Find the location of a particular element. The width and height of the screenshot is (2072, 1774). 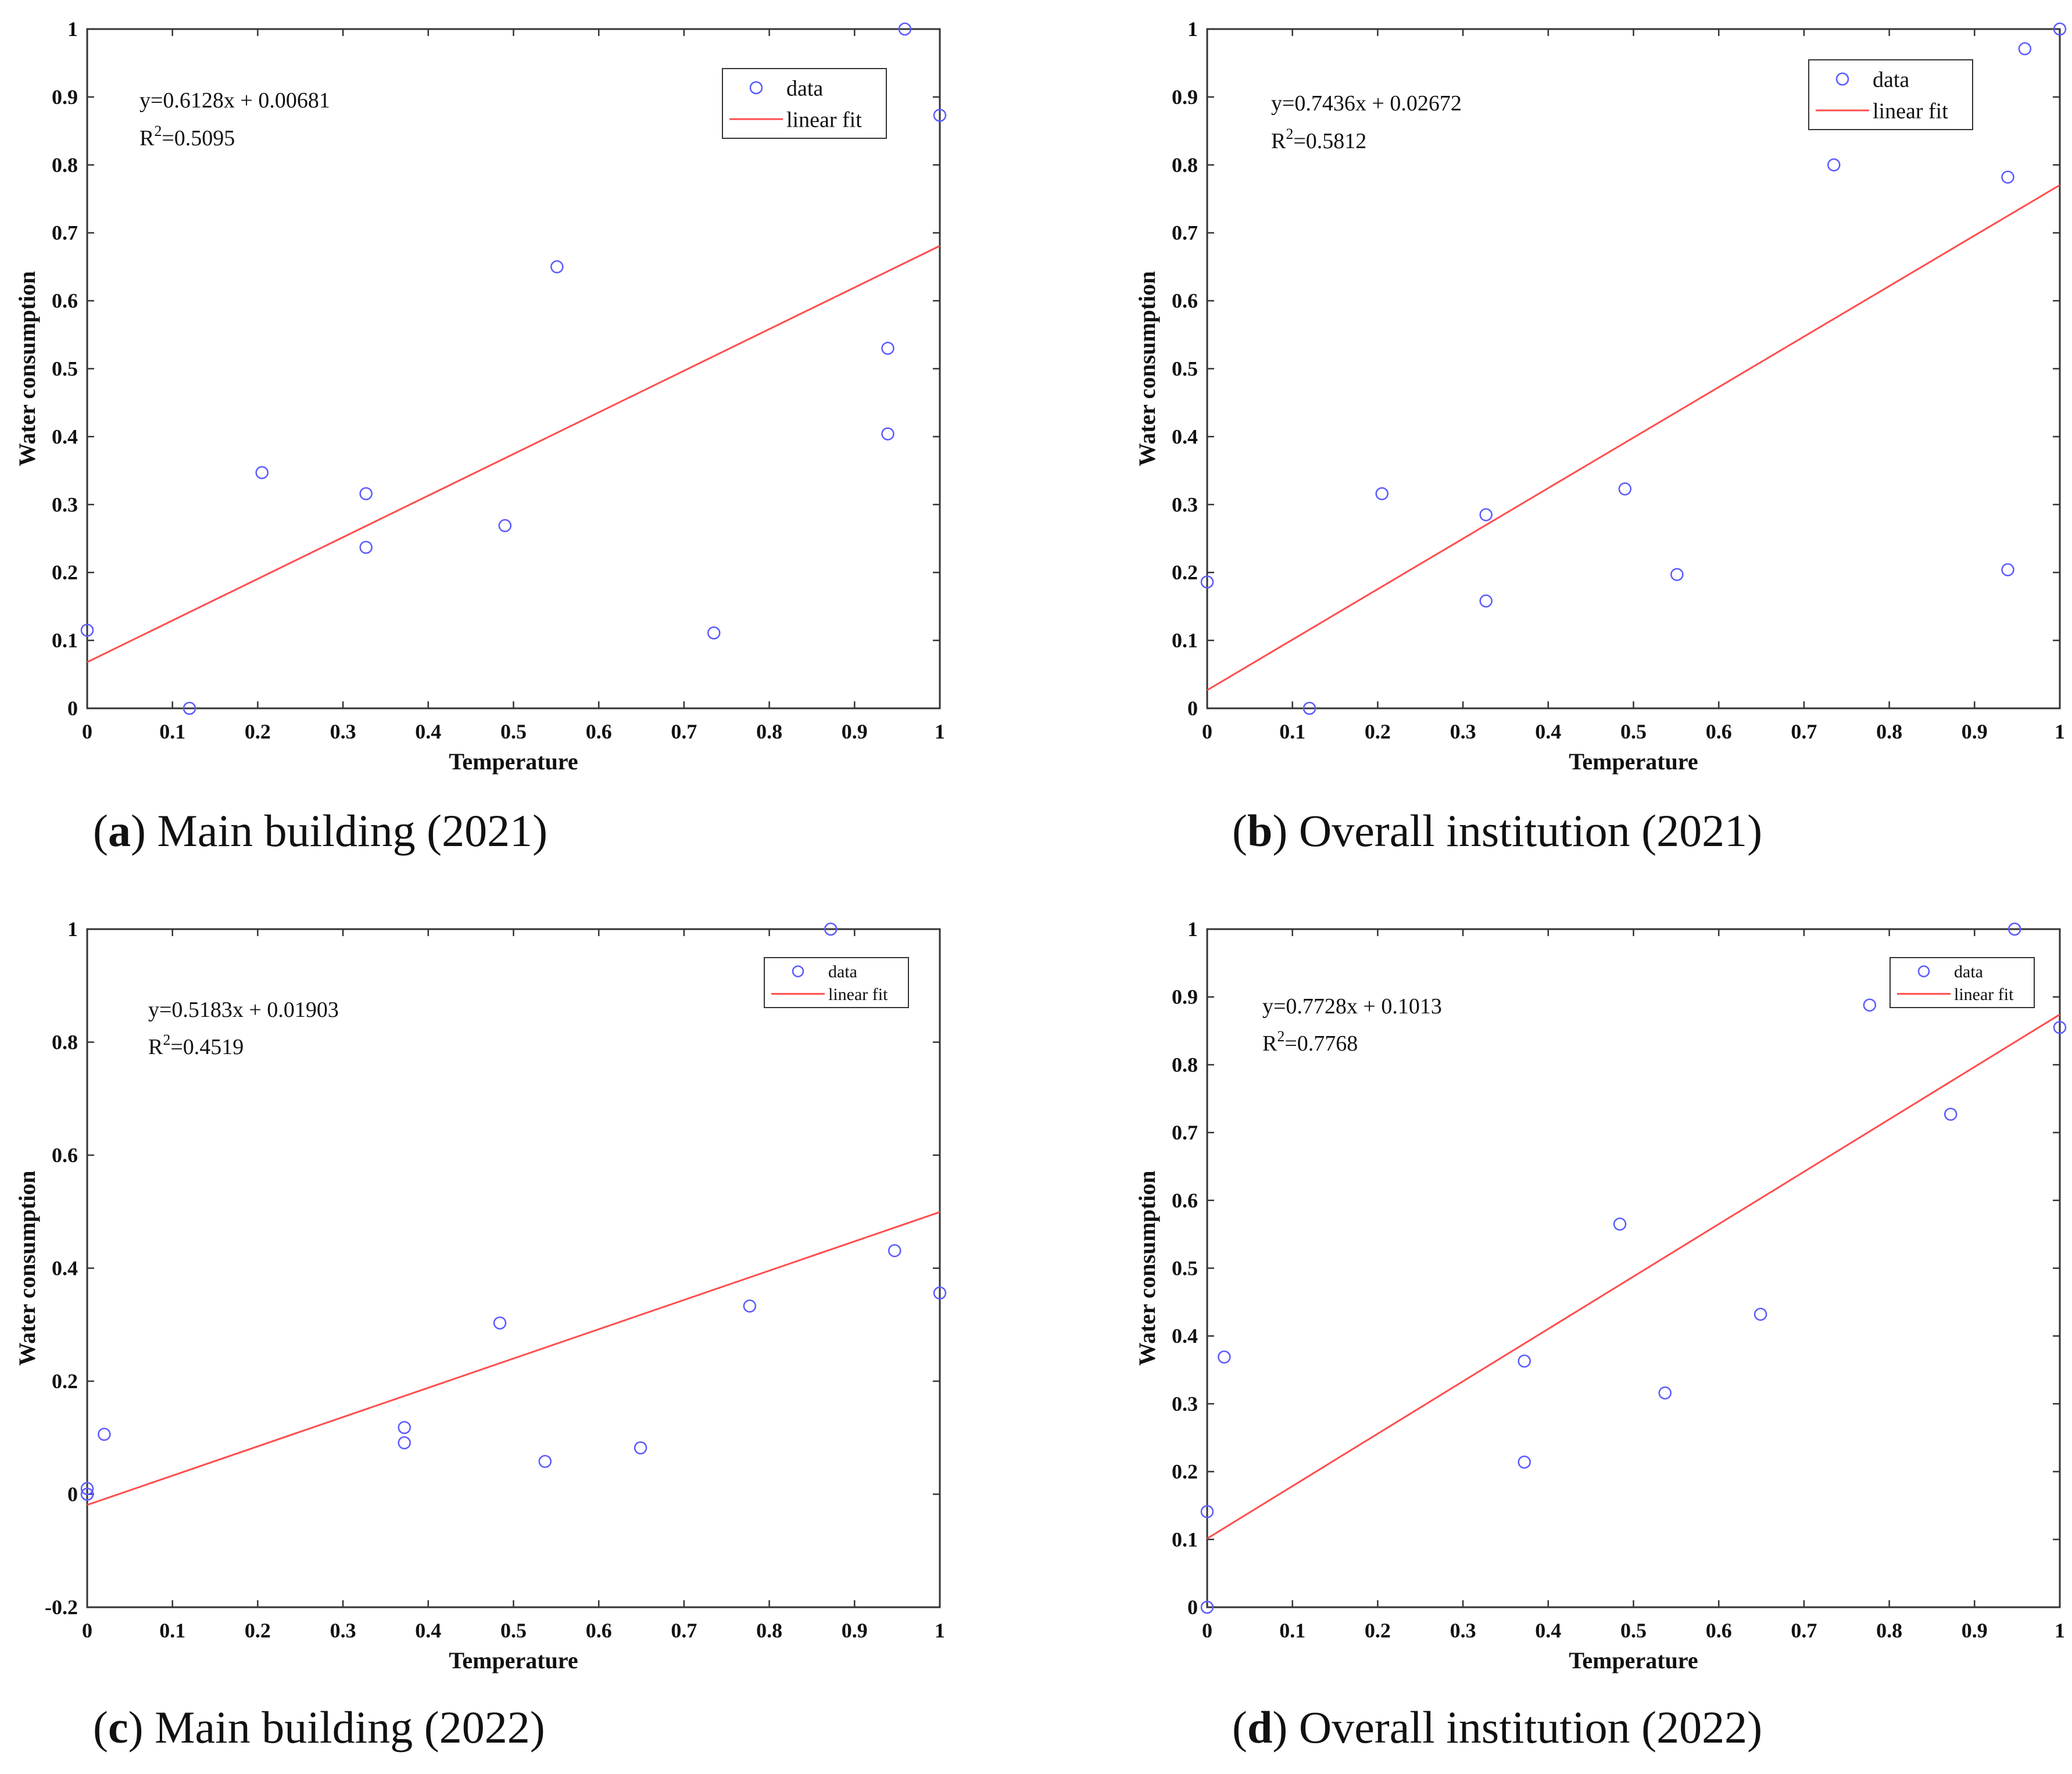

x-tick-label: 0.6 is located at coordinates (1719, 1630).